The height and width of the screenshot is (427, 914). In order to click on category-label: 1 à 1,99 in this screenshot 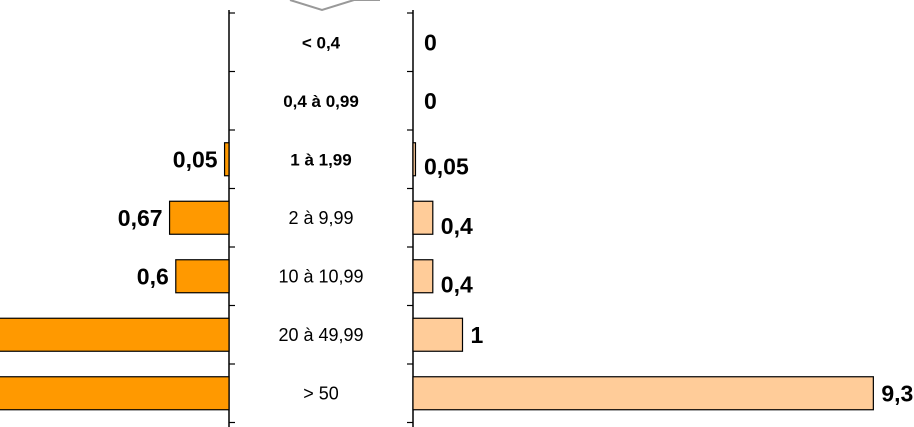, I will do `click(320, 159)`.